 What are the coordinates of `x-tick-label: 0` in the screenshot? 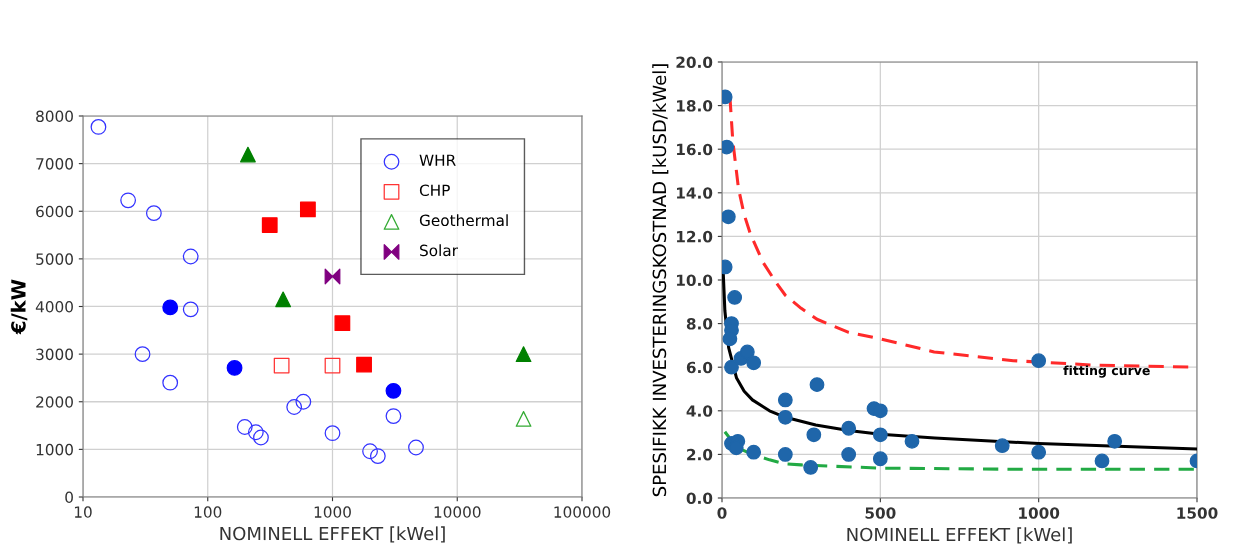 It's located at (722, 513).